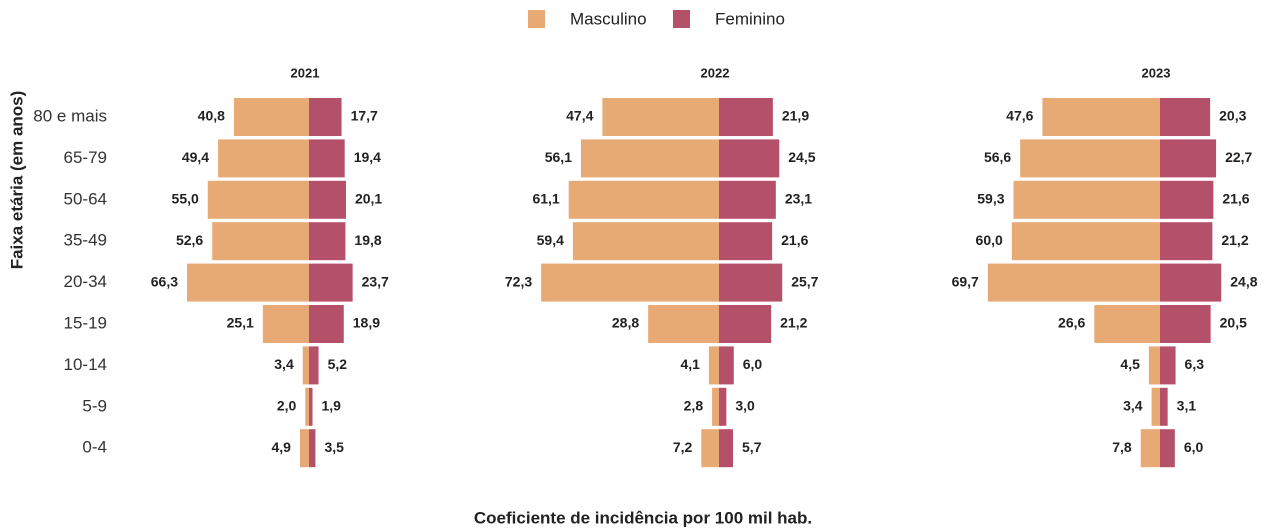 The width and height of the screenshot is (1274, 529). What do you see at coordinates (1232, 116) in the screenshot?
I see `value-label: 20,3` at bounding box center [1232, 116].